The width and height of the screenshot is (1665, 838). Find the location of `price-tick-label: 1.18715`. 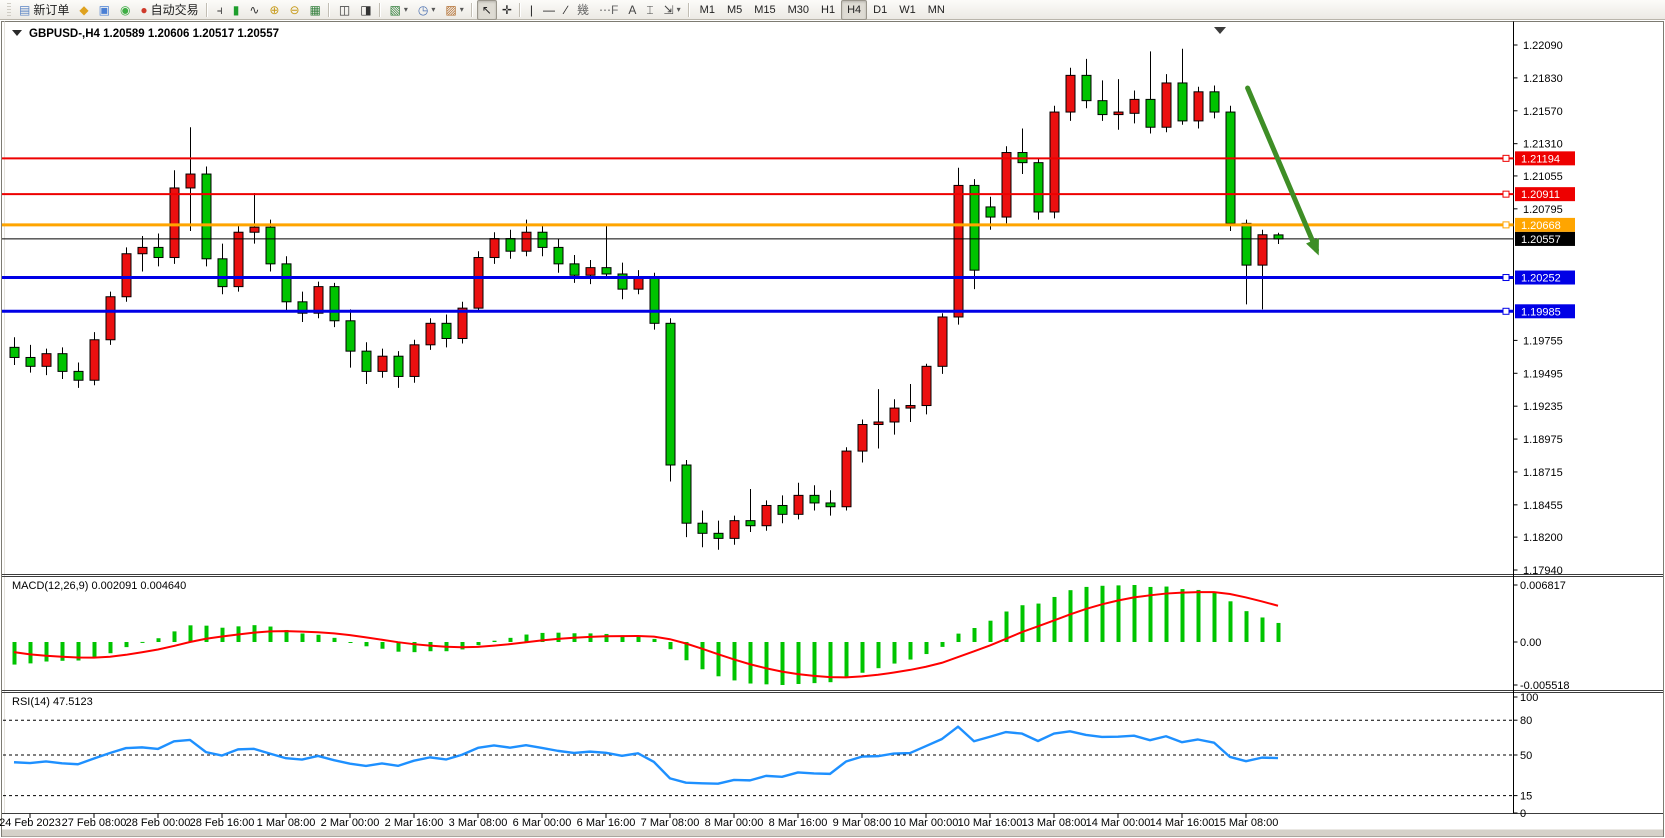

price-tick-label: 1.18715 is located at coordinates (1543, 473).